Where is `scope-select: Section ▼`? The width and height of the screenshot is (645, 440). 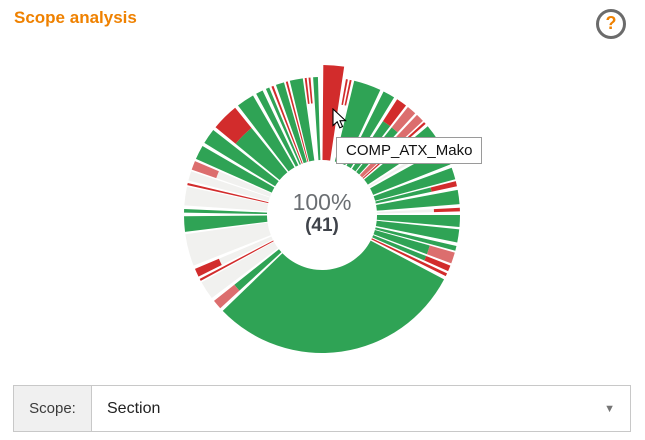
scope-select: Section ▼ is located at coordinates (361, 408).